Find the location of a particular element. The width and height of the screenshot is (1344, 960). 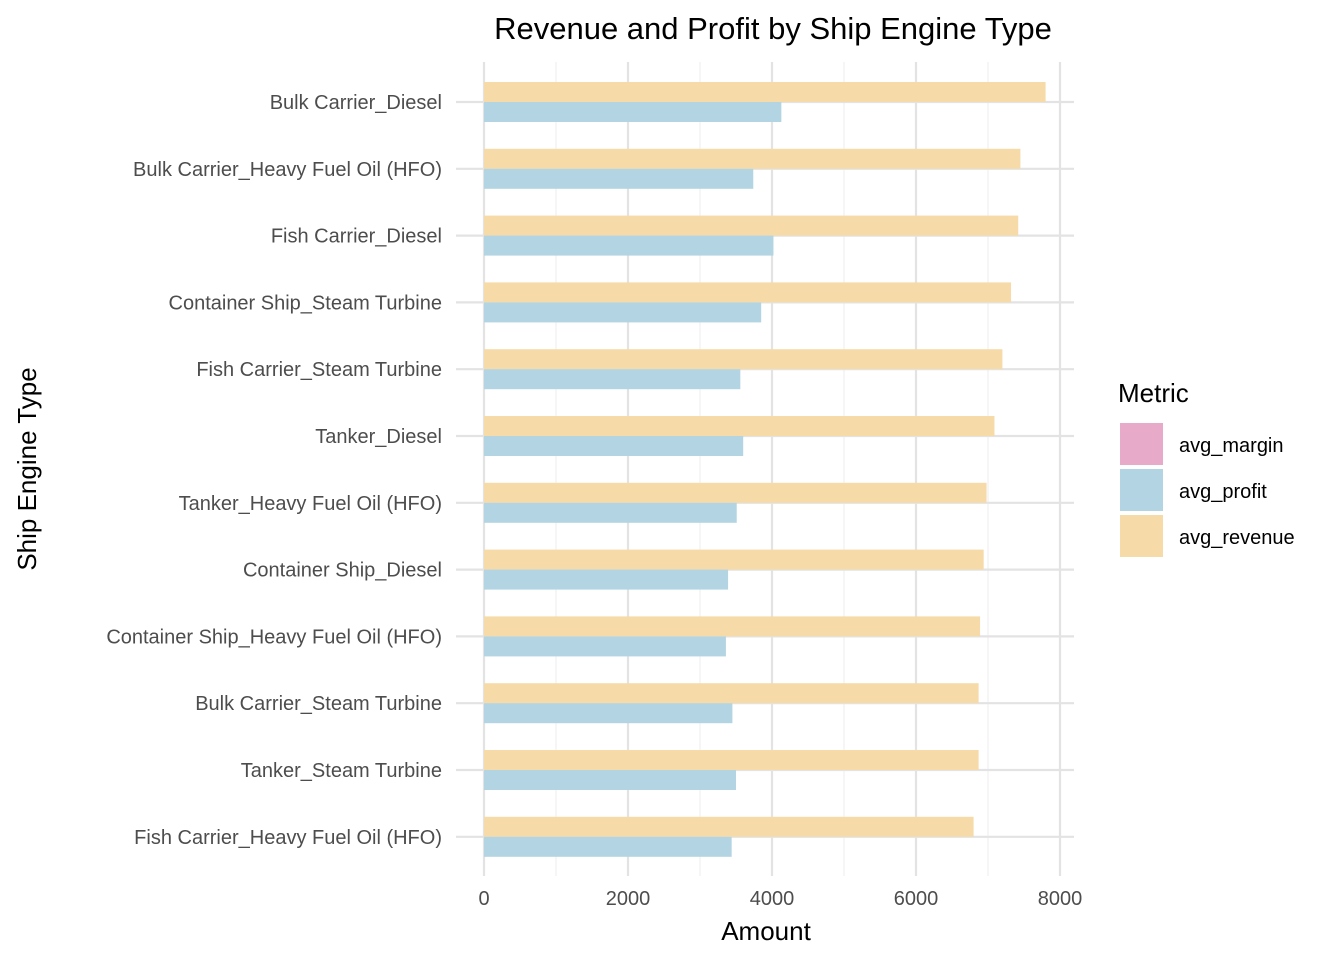

y-tick-label: Bulk Carrier_Heavy Fuel Oil (HFO) is located at coordinates (287, 170).